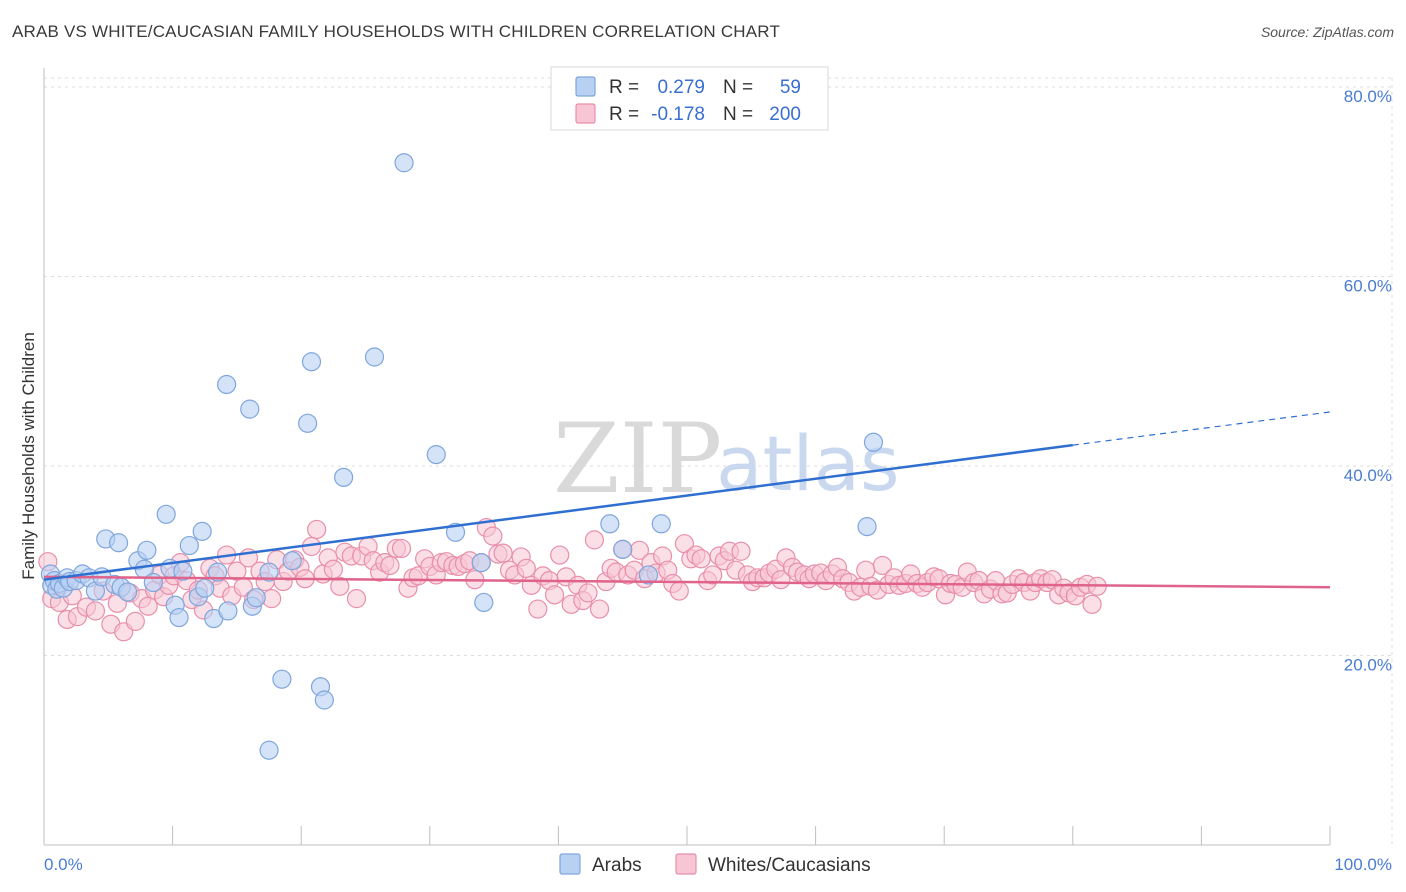 The image size is (1406, 892). I want to click on legend-box: R = 0.279 N = 59 R = -0.178 N = 200, so click(689, 98).